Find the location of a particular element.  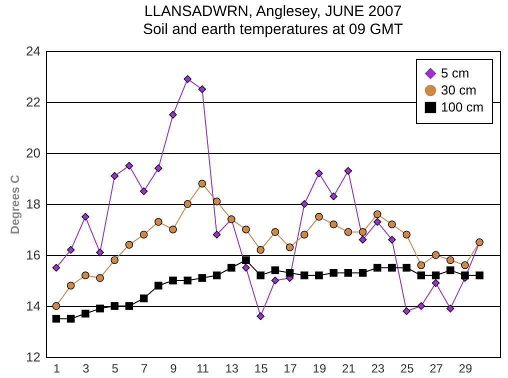

y-tick-label: 14 is located at coordinates (33, 306).